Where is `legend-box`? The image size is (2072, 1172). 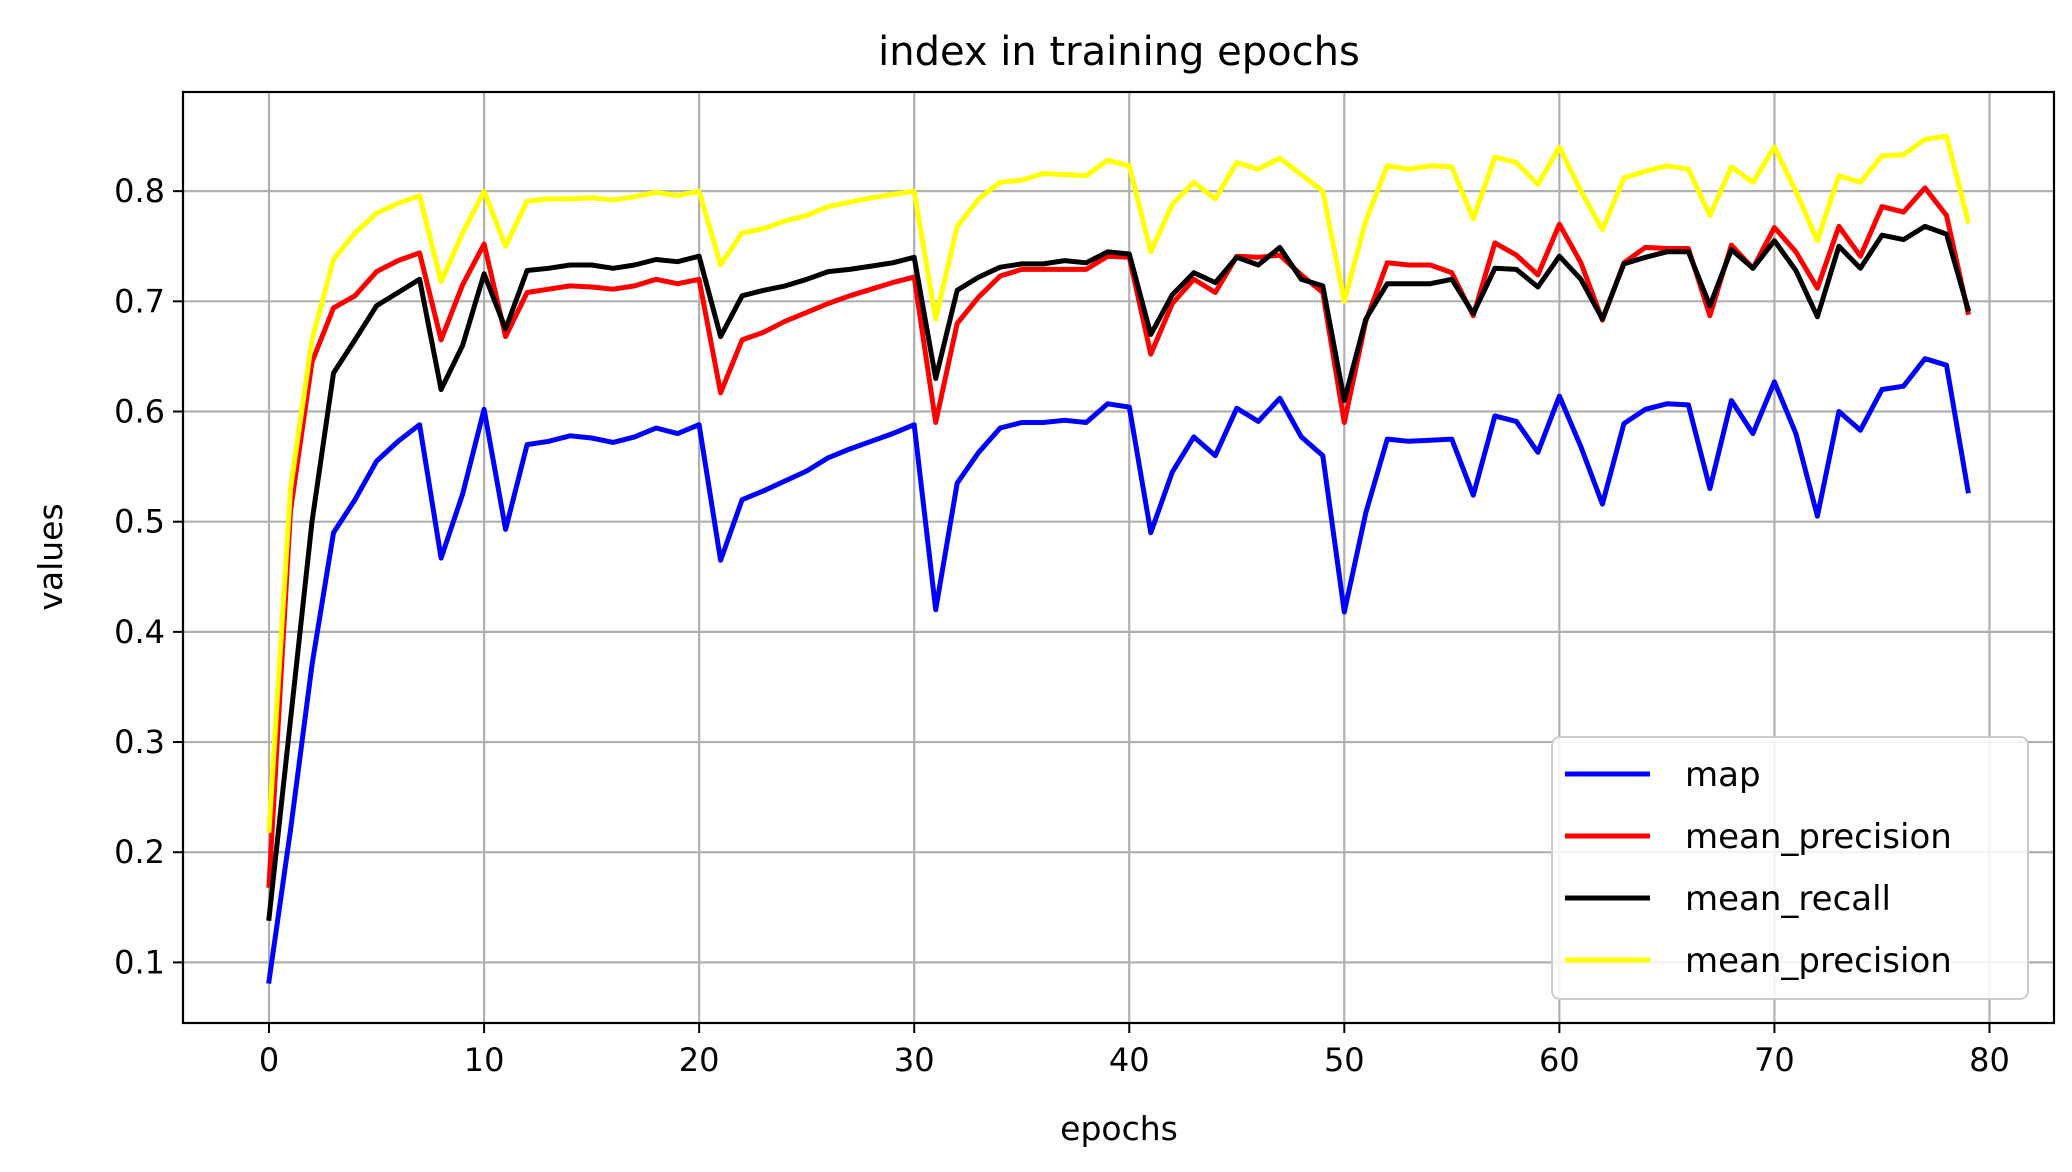 legend-box is located at coordinates (1790, 868).